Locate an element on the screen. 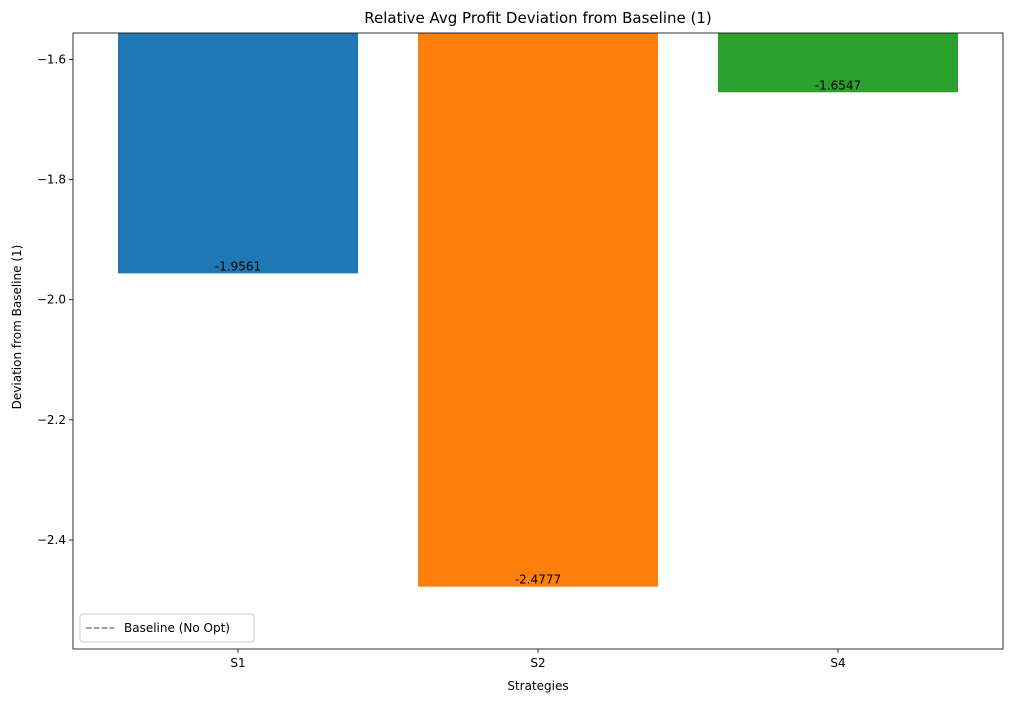 Image resolution: width=1013 pixels, height=701 pixels. data-label-s4: -1.6547 is located at coordinates (838, 85).